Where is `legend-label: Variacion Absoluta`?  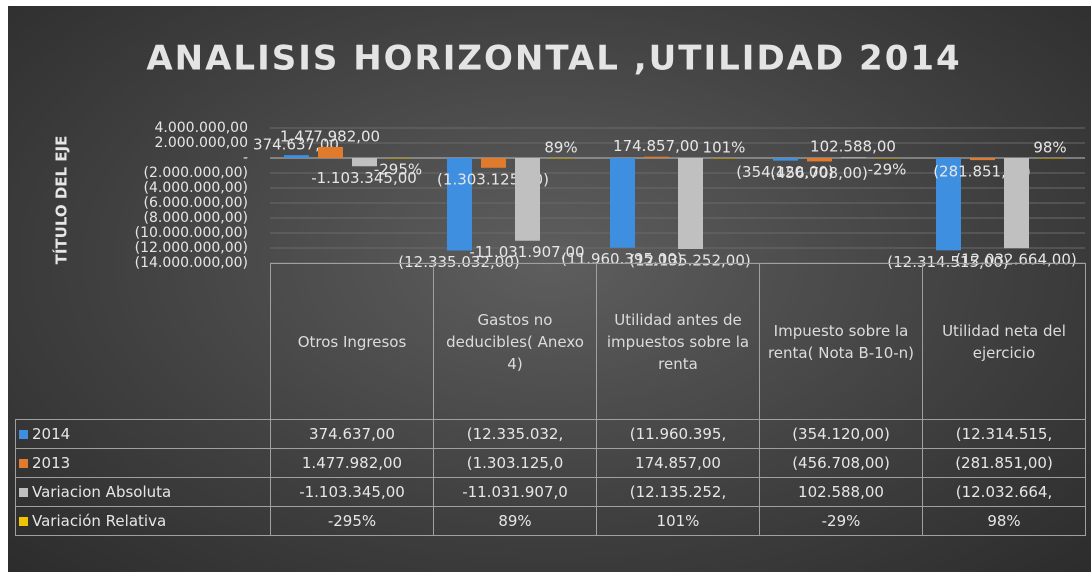 legend-label: Variacion Absoluta is located at coordinates (102, 492).